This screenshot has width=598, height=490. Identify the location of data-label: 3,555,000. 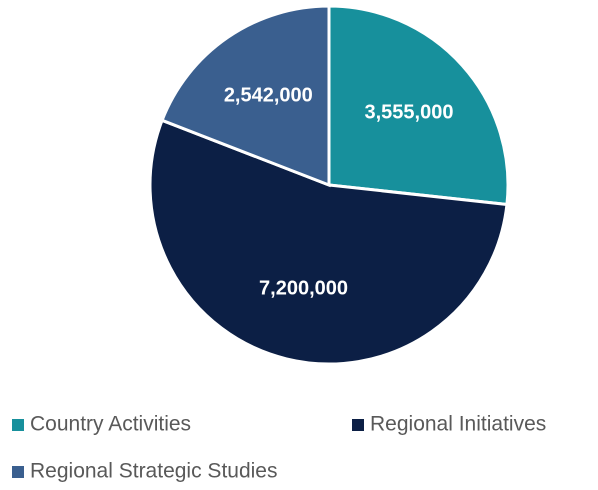
(408, 113).